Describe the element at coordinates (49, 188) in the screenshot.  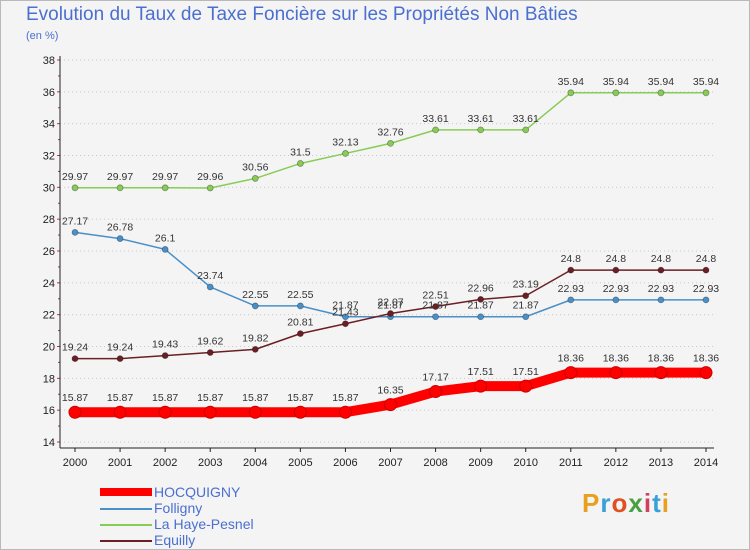
I see `y-tick-label: 30` at that location.